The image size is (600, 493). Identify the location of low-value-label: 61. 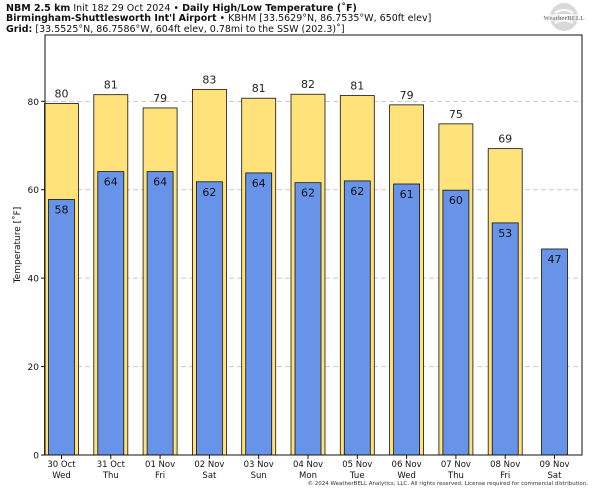
(407, 194).